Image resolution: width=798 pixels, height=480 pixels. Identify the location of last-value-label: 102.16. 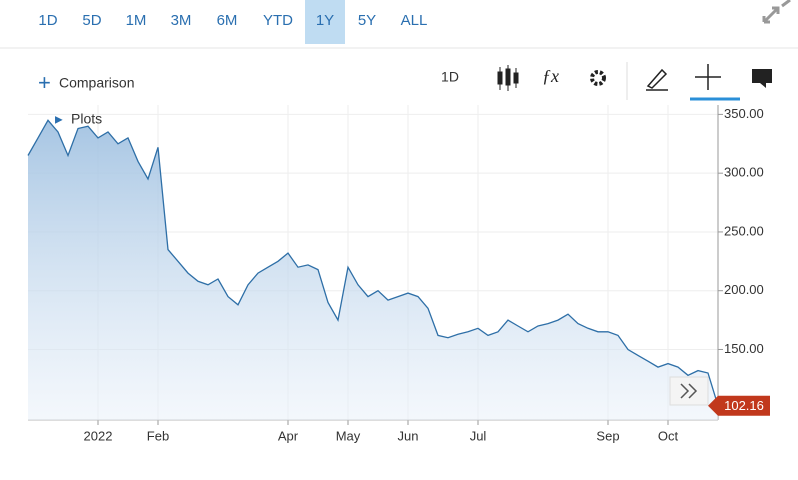
(744, 405).